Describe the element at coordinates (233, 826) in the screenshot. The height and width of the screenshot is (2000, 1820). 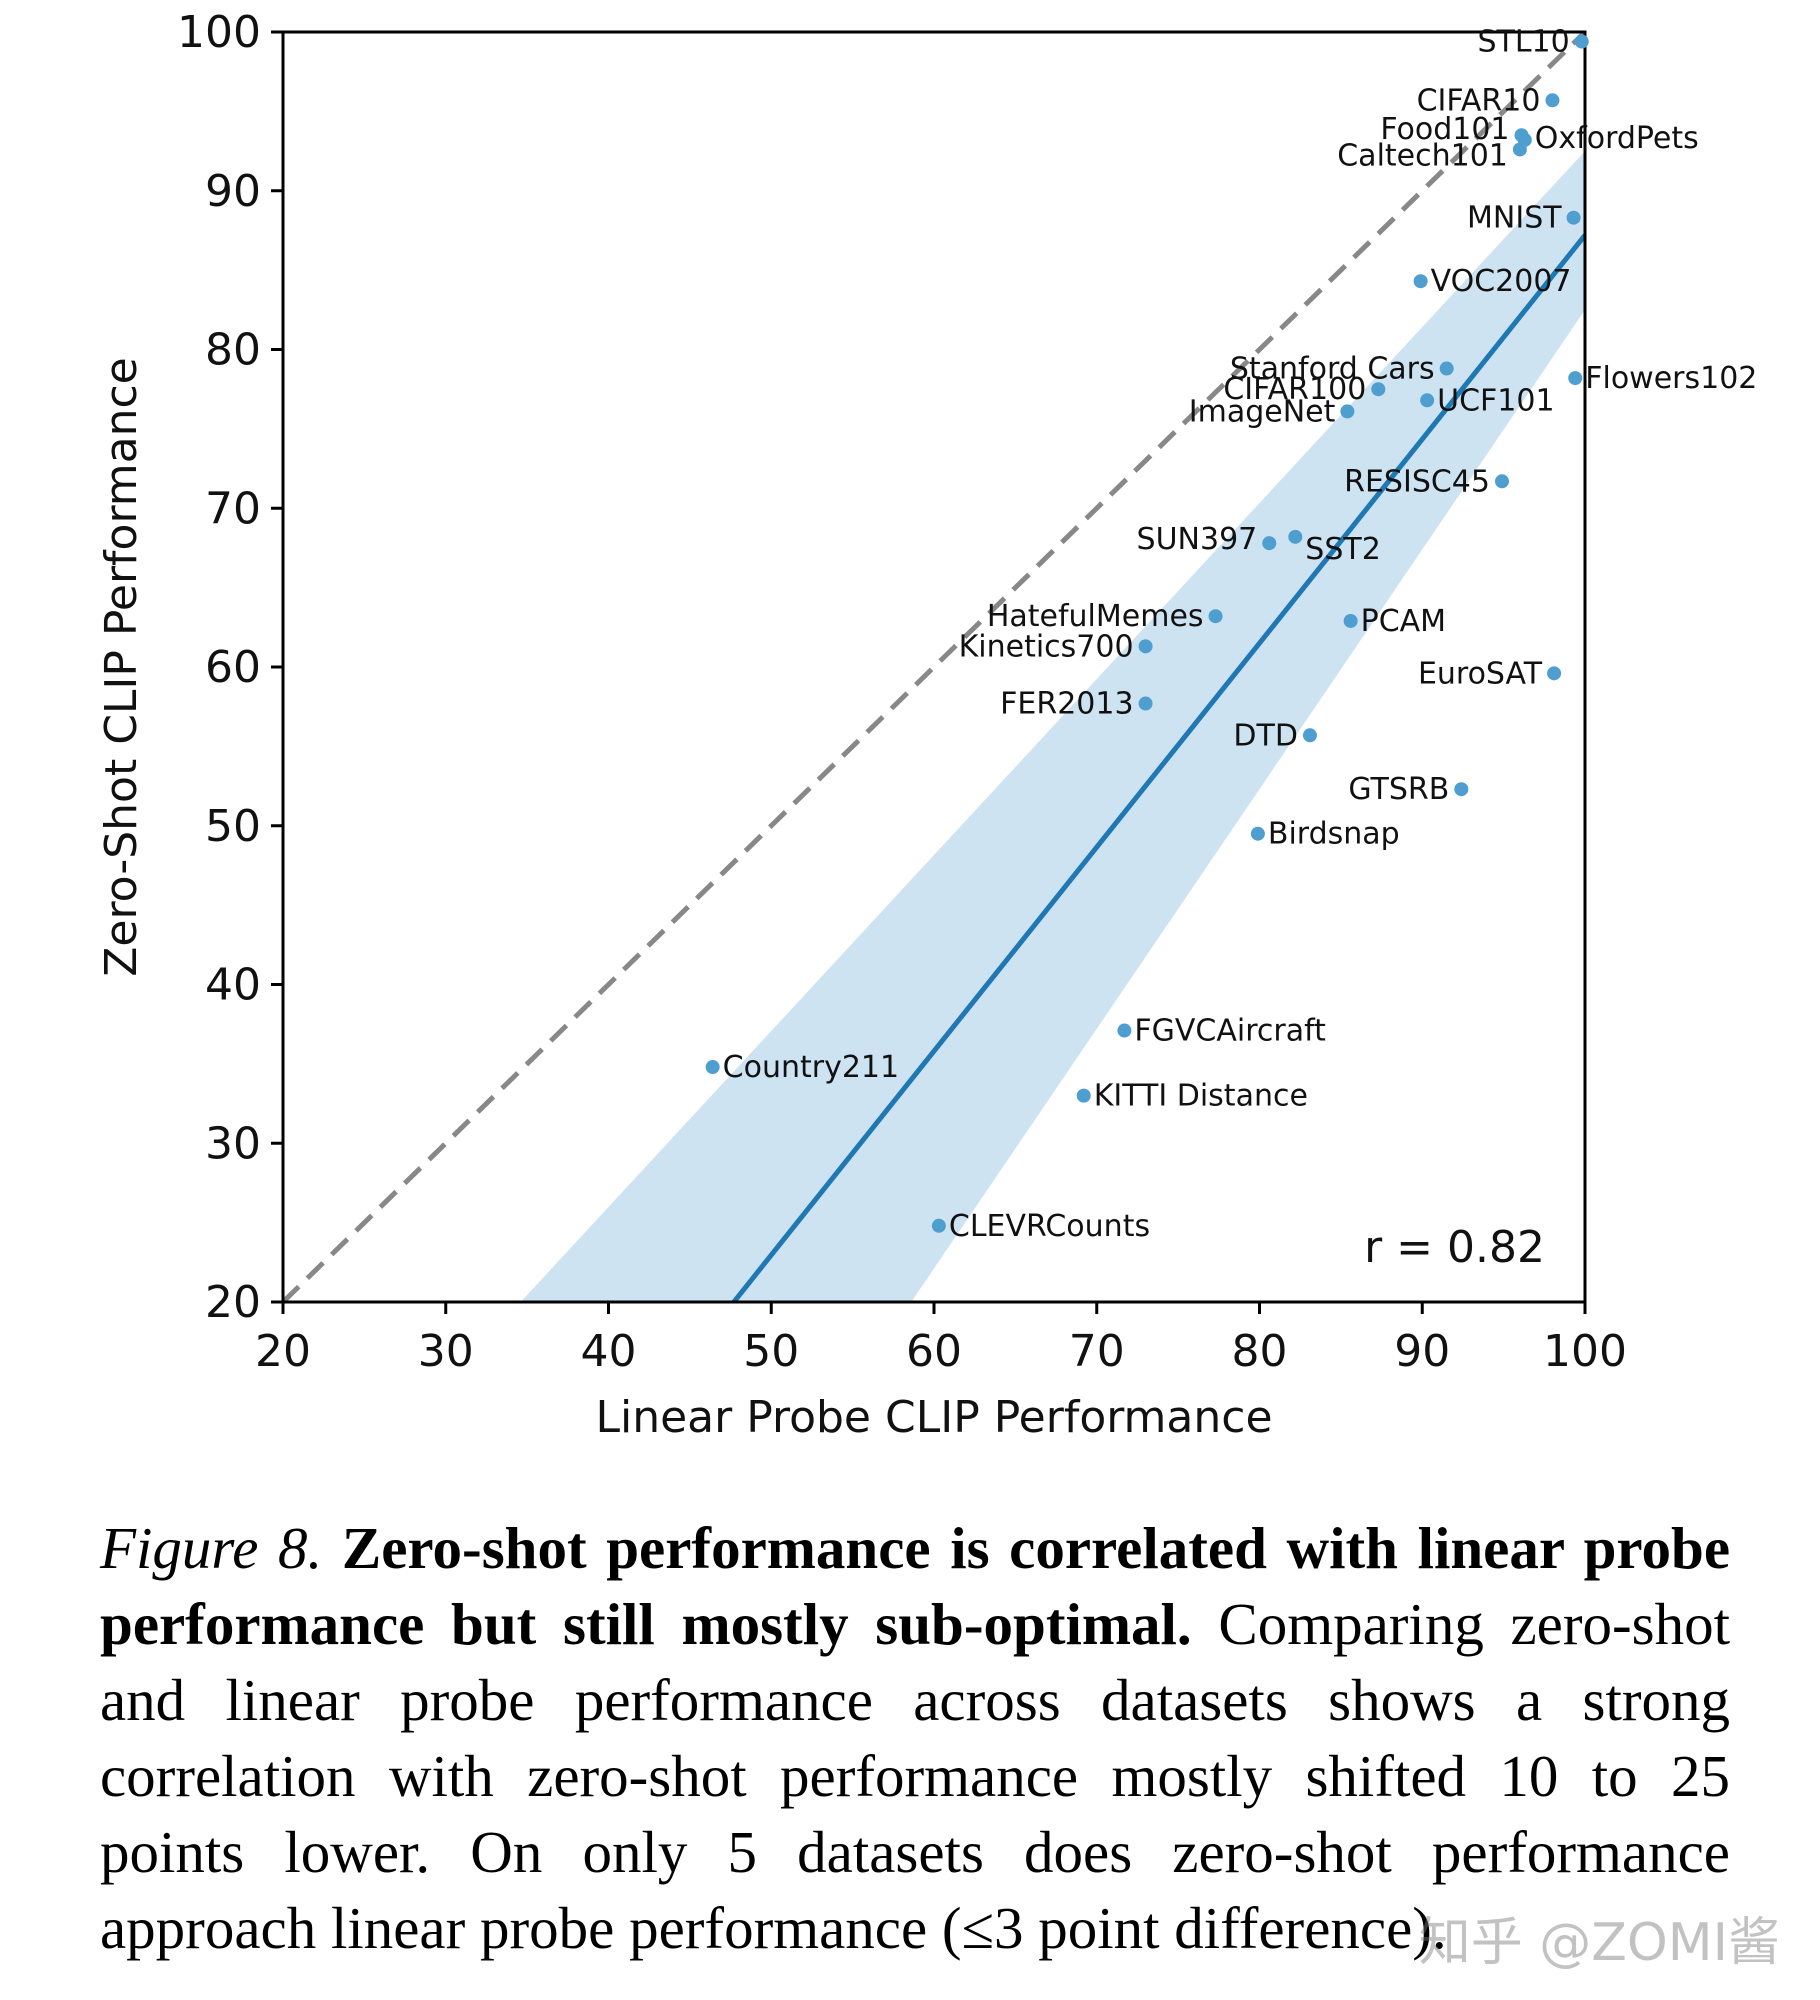
I see `y-tick-label: 50` at that location.